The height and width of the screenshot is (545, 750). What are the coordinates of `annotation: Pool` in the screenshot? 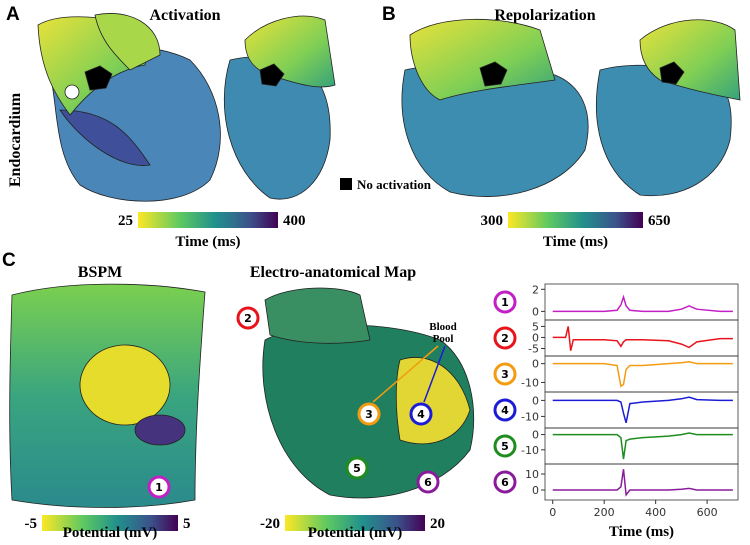 It's located at (443, 339).